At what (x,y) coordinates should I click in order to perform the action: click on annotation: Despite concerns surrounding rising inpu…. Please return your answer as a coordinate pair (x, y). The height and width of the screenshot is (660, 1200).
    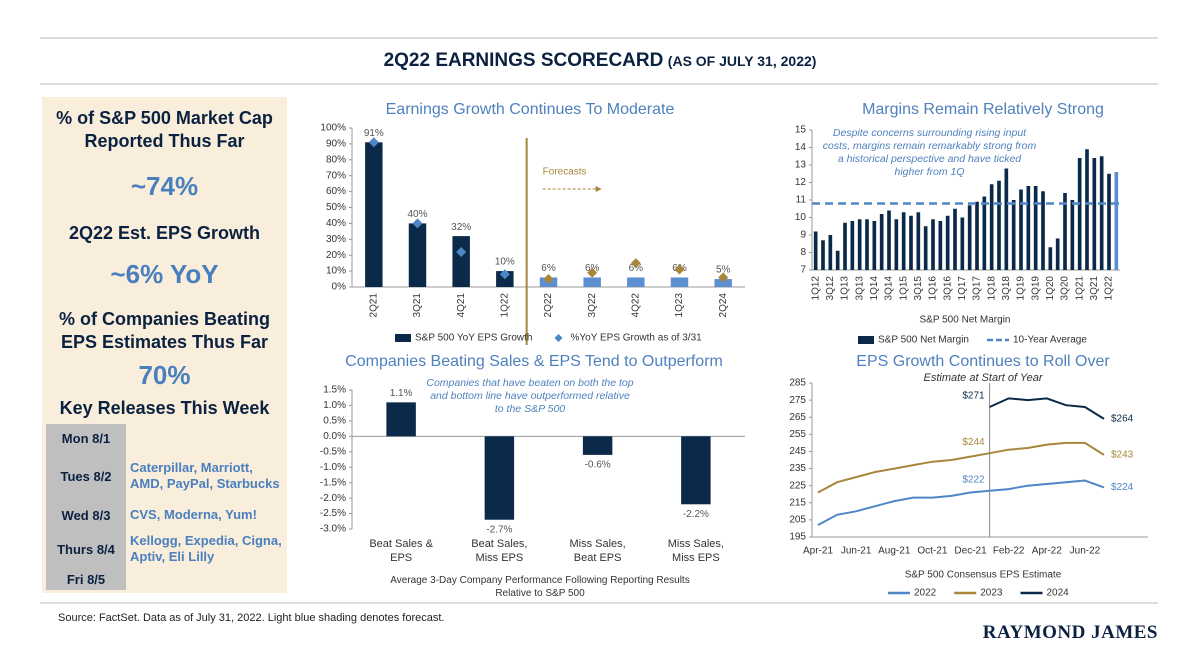
    Looking at the image, I should click on (929, 152).